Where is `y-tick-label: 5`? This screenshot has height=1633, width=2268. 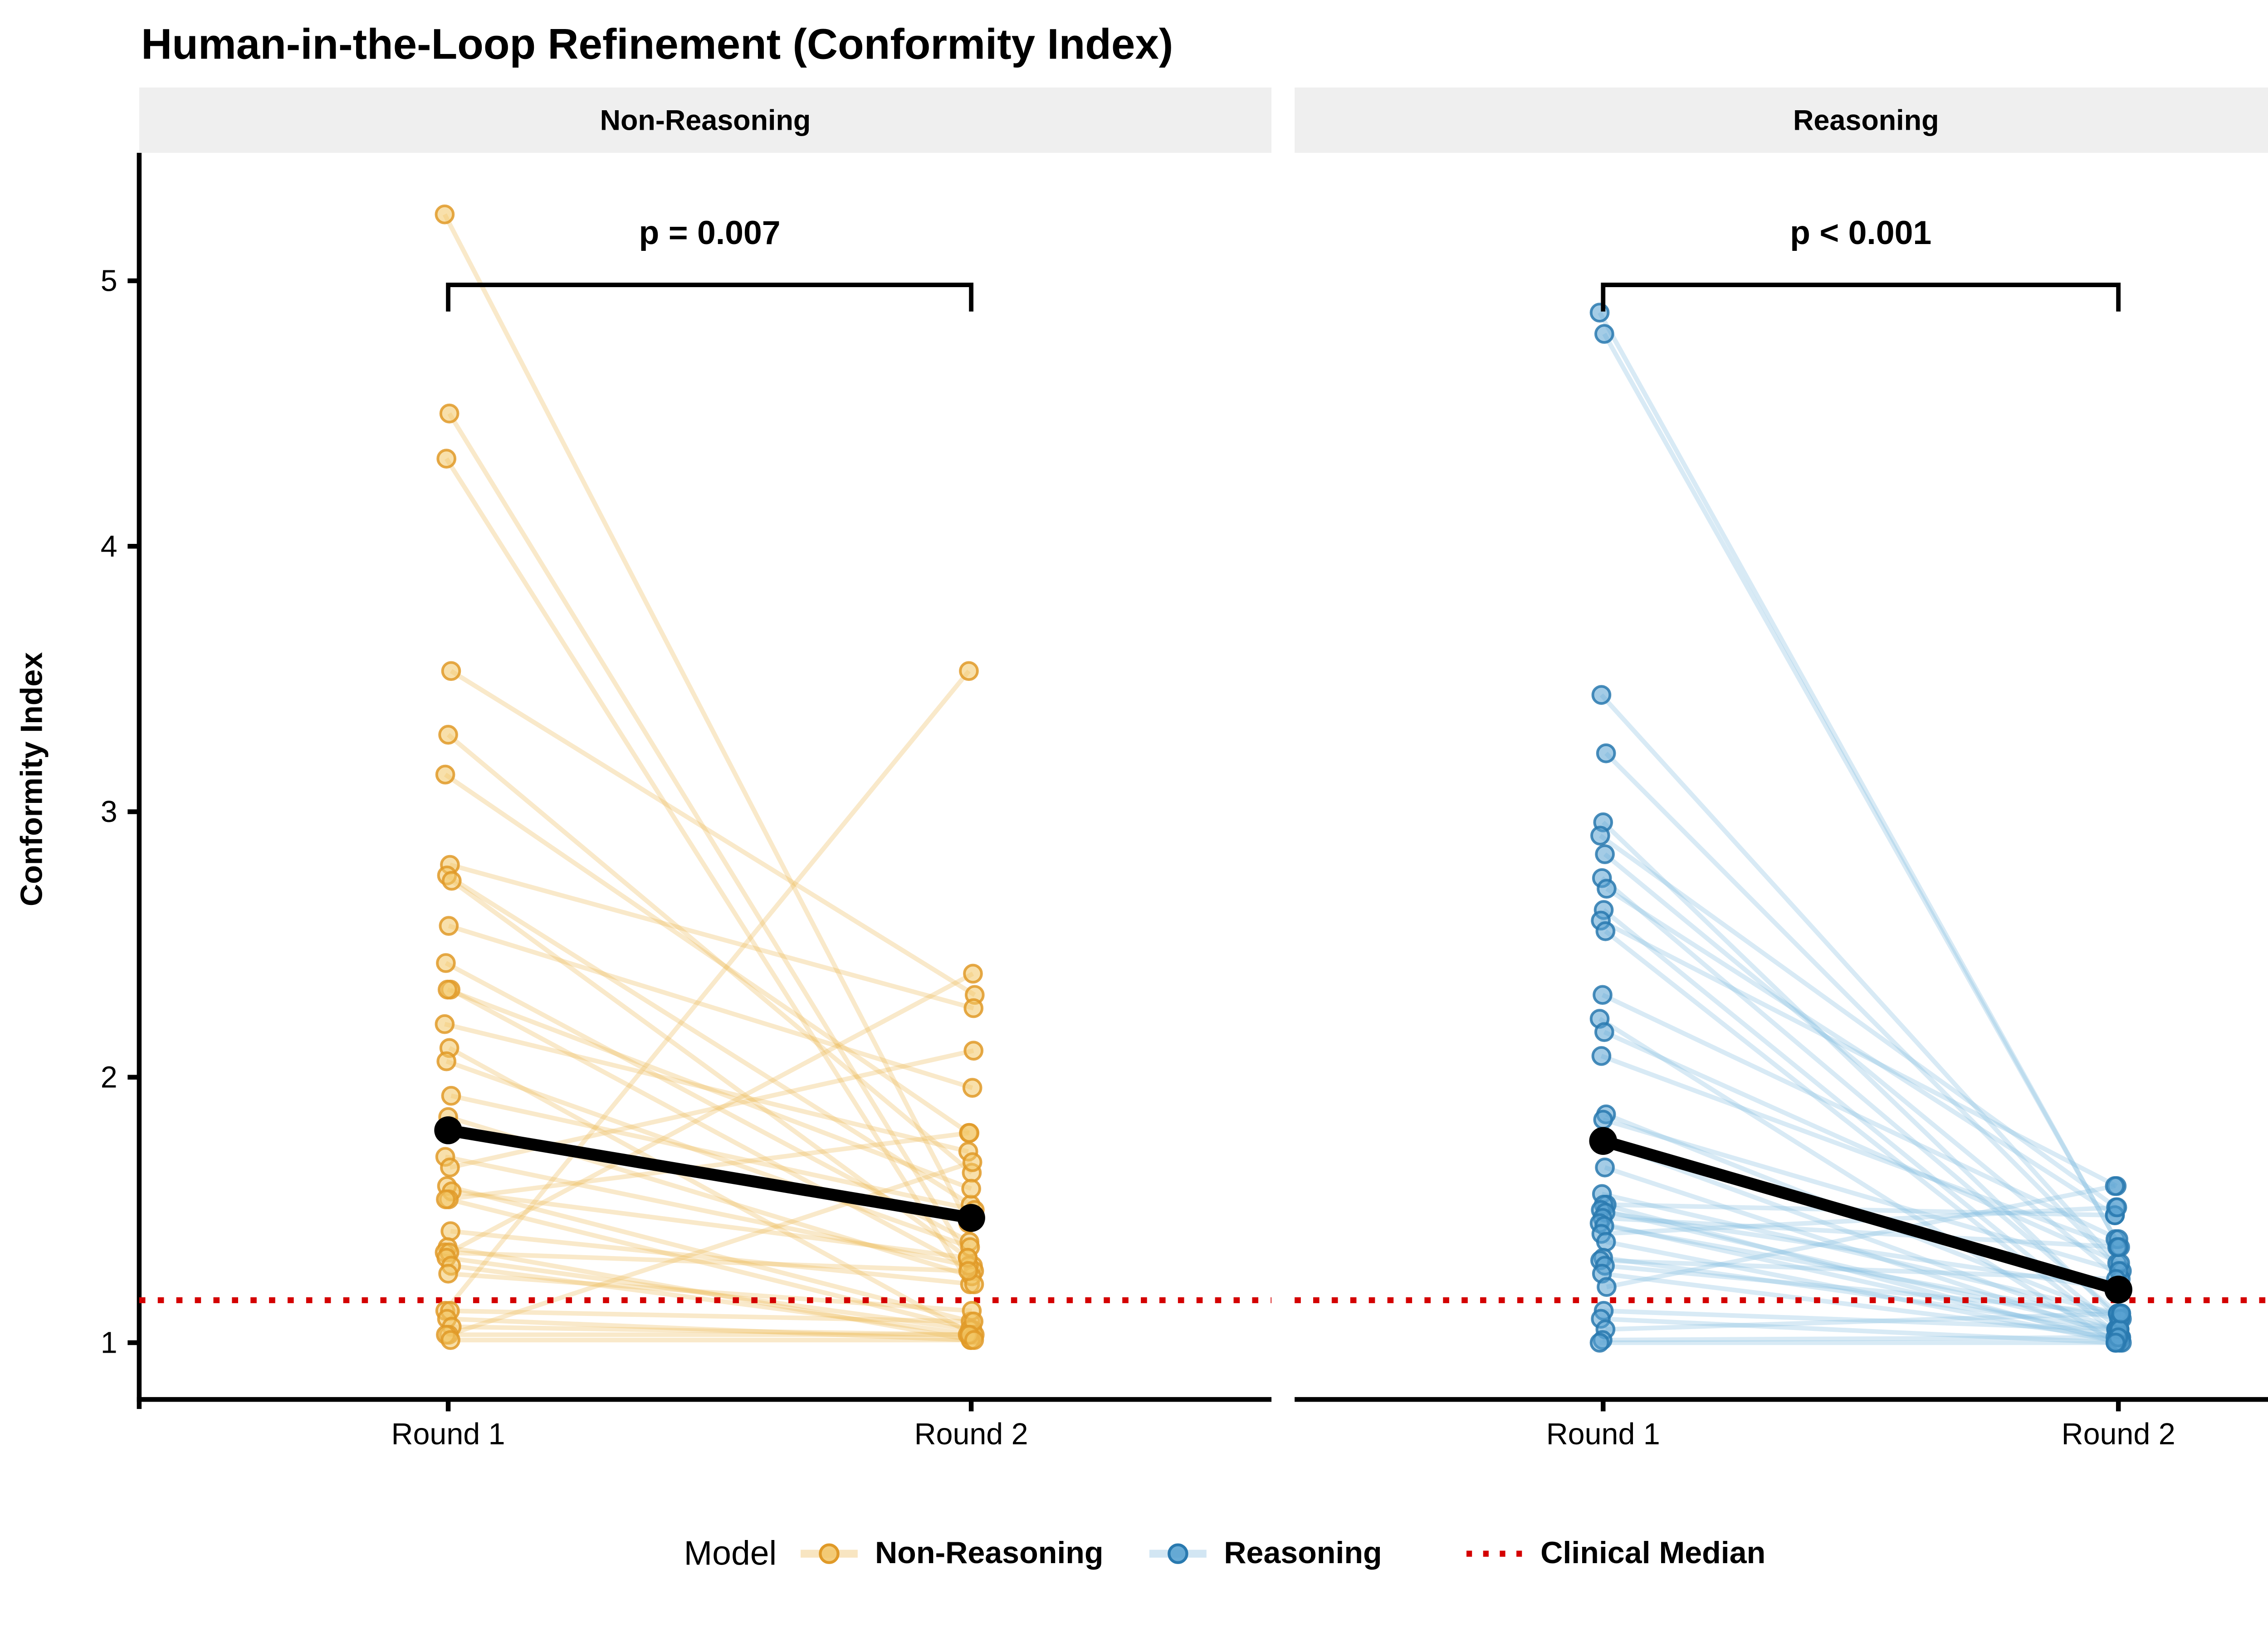 y-tick-label: 5 is located at coordinates (109, 281).